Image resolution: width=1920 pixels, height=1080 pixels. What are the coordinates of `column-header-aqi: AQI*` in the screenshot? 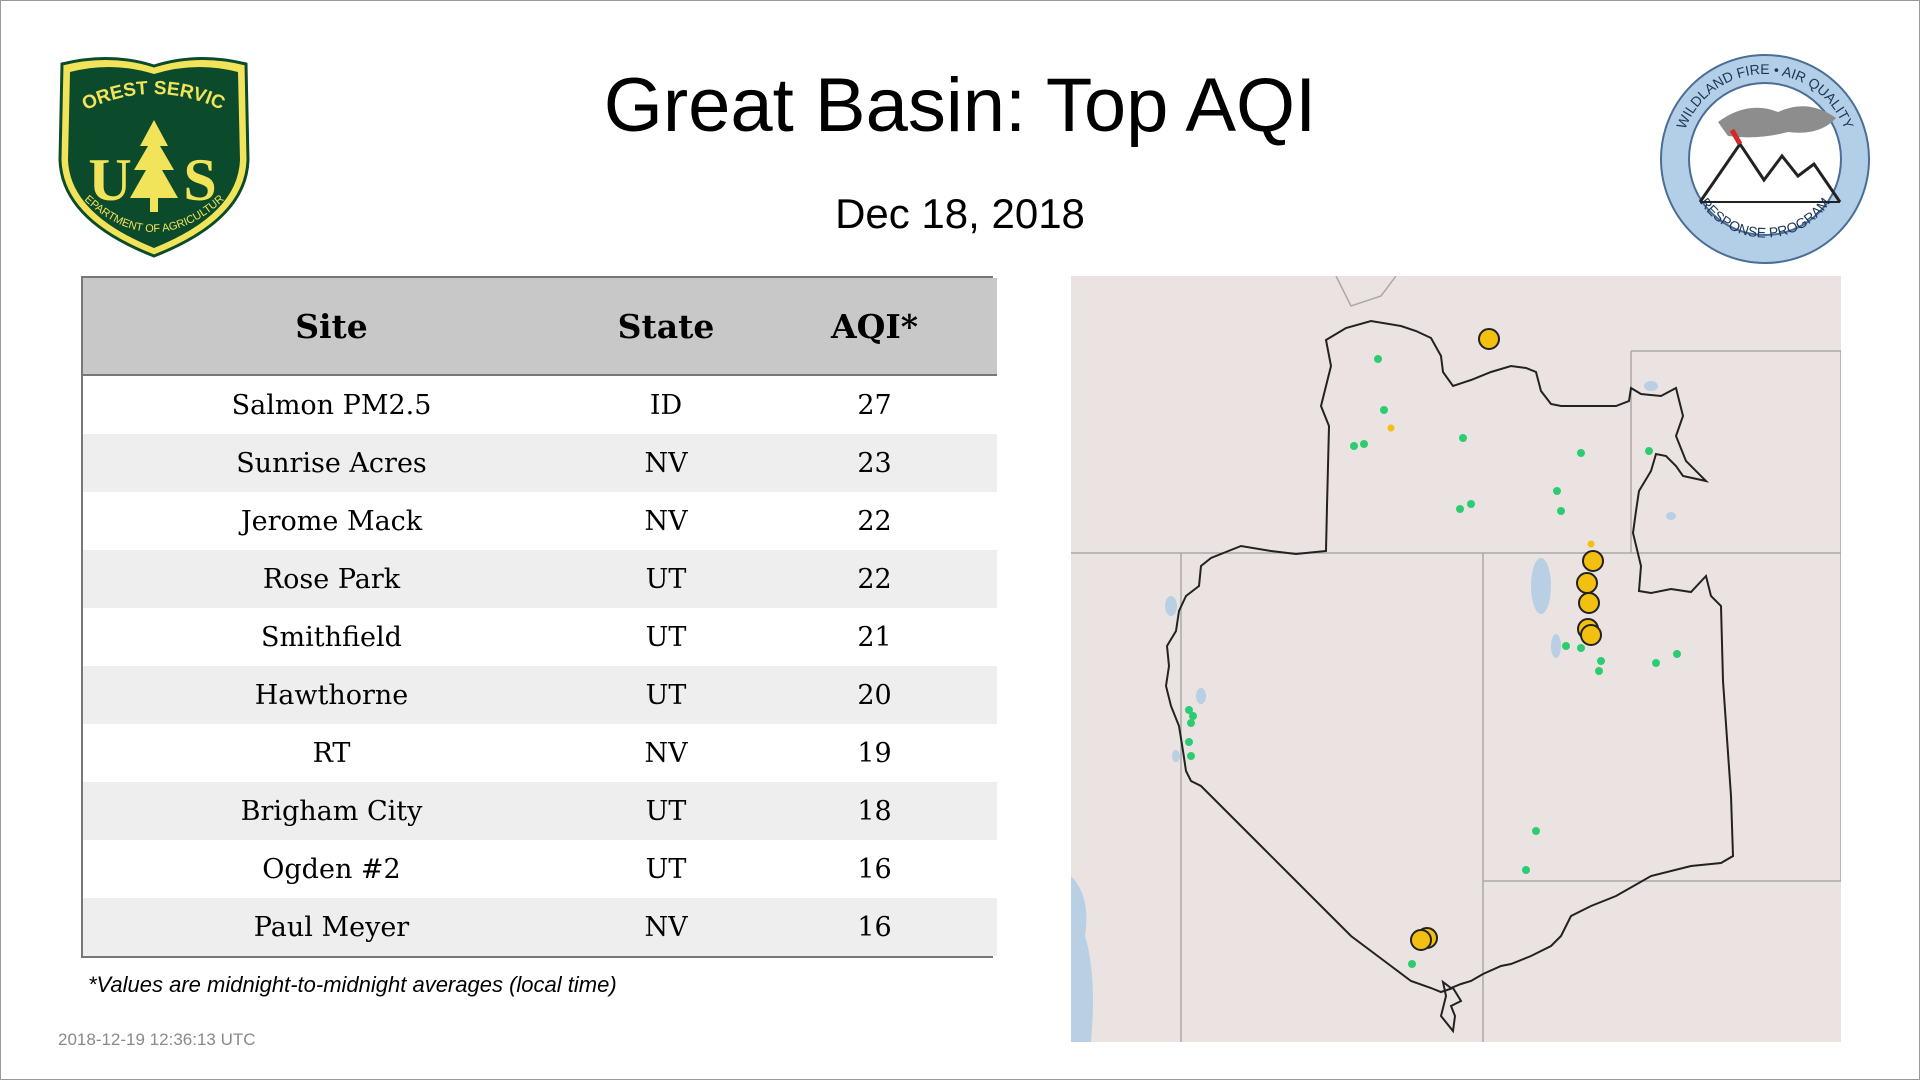 It's located at (874, 327).